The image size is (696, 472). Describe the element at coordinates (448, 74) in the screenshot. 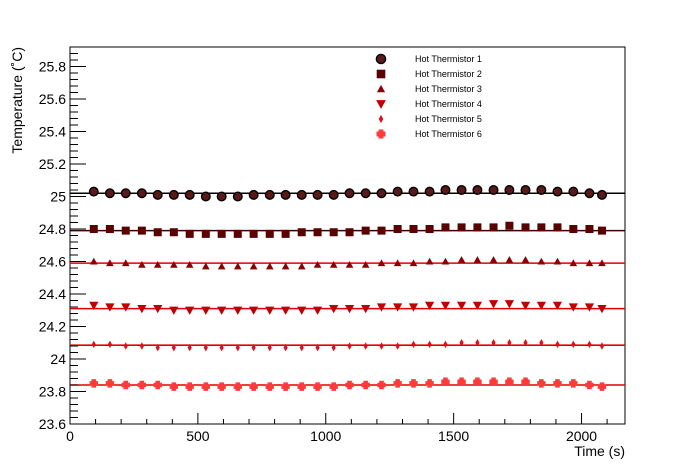

I see `legend-label-2: Hot Thermistor 2` at that location.